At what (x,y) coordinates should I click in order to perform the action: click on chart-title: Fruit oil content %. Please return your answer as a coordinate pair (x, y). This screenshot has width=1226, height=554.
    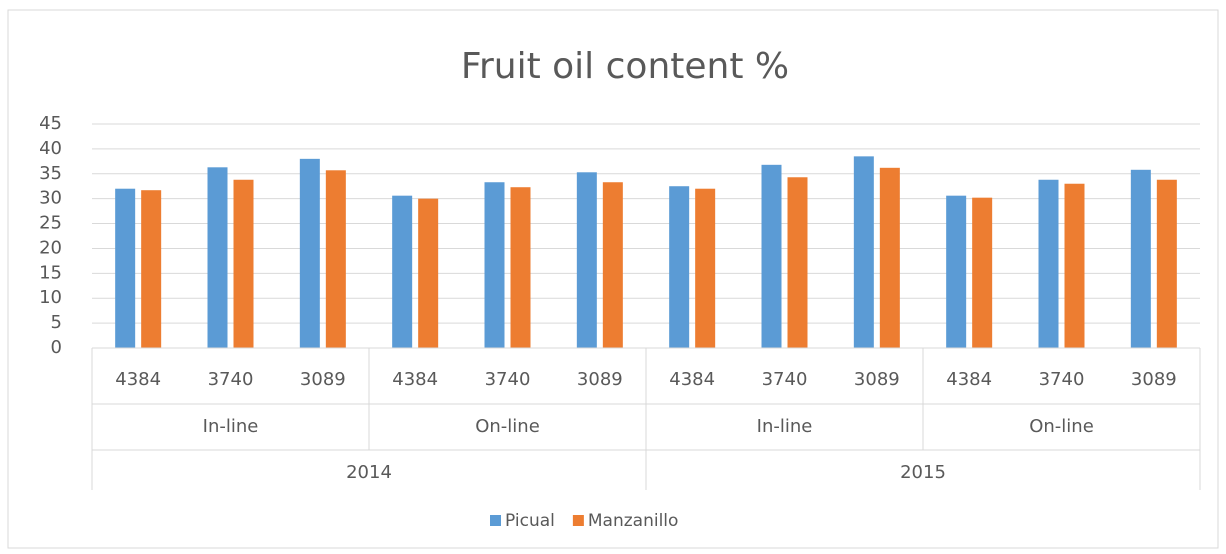
    Looking at the image, I should click on (625, 66).